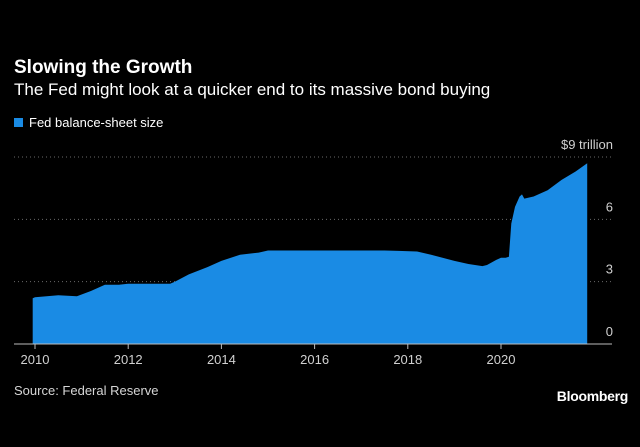 This screenshot has width=640, height=447. What do you see at coordinates (609, 331) in the screenshot?
I see `y-tick-label-0: 0` at bounding box center [609, 331].